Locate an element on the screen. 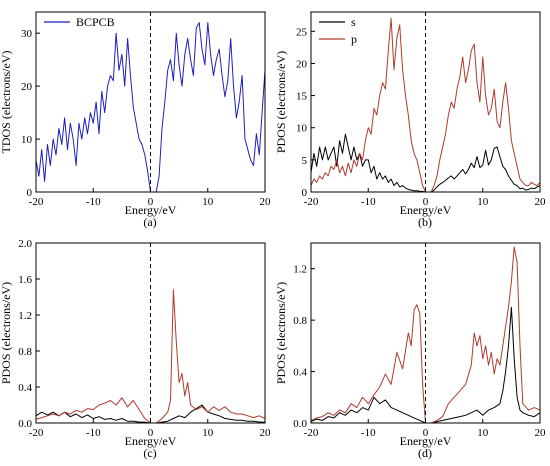  x-tick-label-b: -10 is located at coordinates (368, 202).